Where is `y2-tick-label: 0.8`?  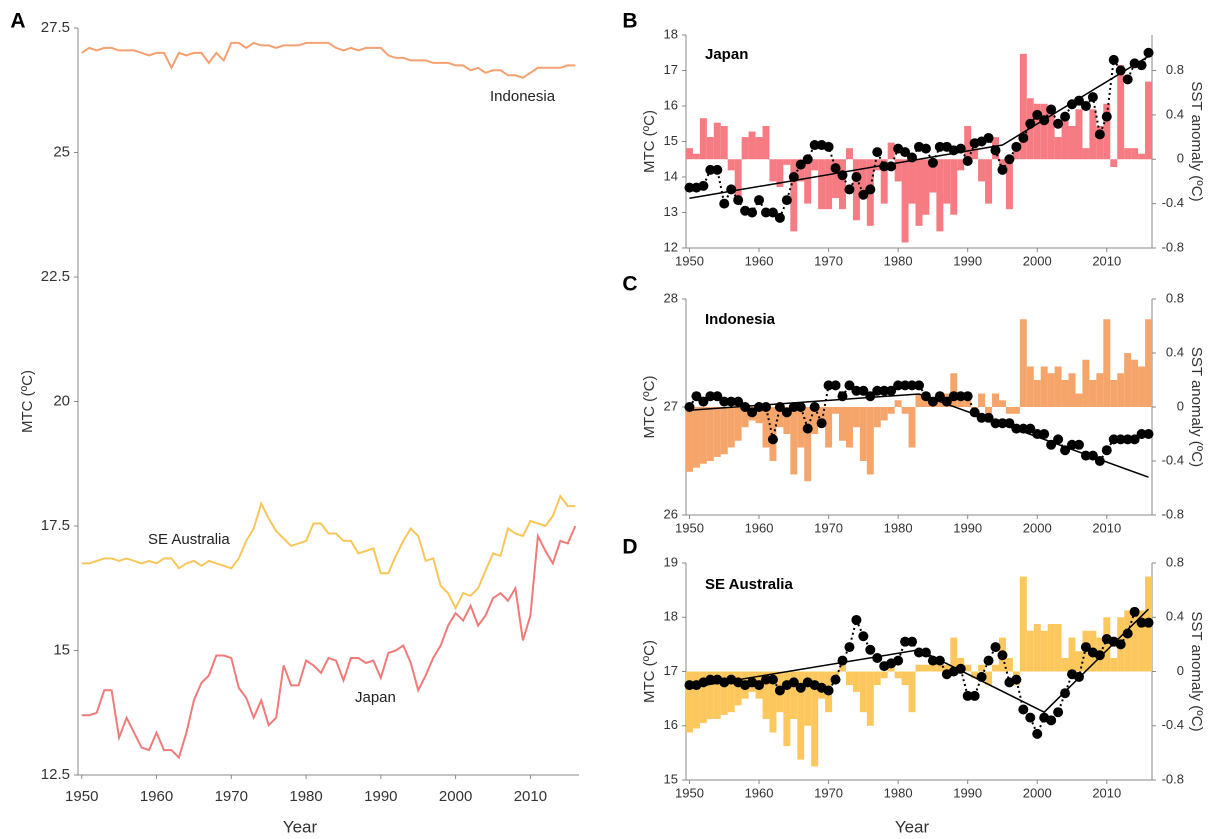
y2-tick-label: 0.8 is located at coordinates (1175, 69).